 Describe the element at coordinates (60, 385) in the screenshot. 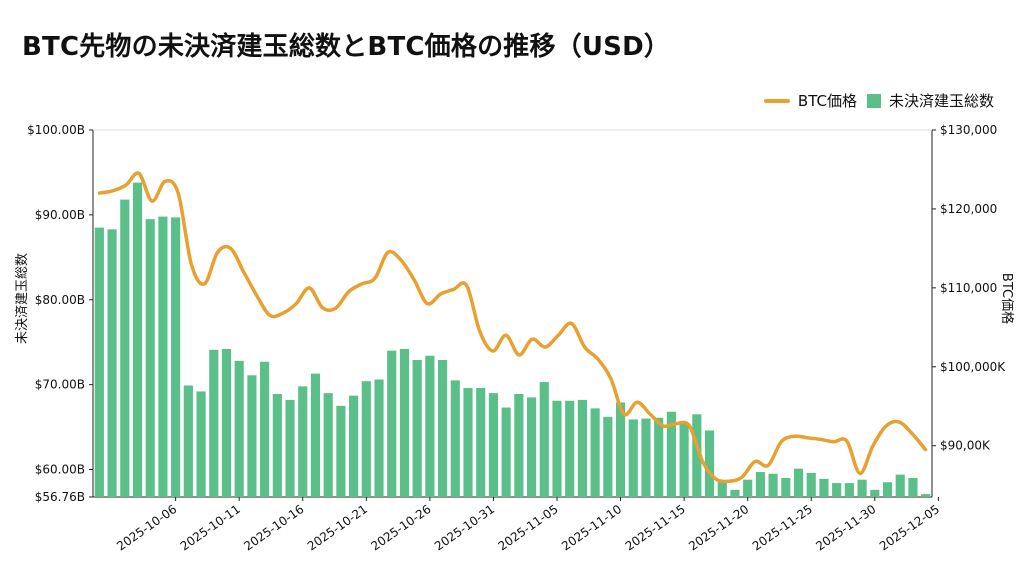

I see `y-left-tick-label: $70.00B` at that location.